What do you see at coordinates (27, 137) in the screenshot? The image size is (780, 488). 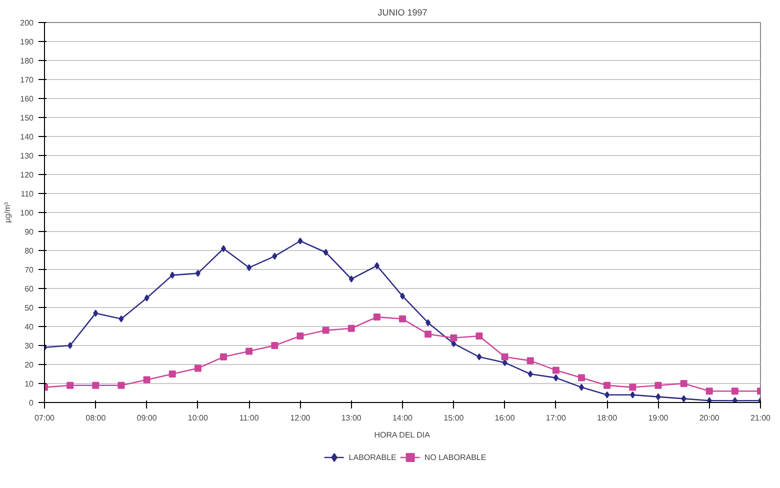 I see `y-tick-label: 140` at bounding box center [27, 137].